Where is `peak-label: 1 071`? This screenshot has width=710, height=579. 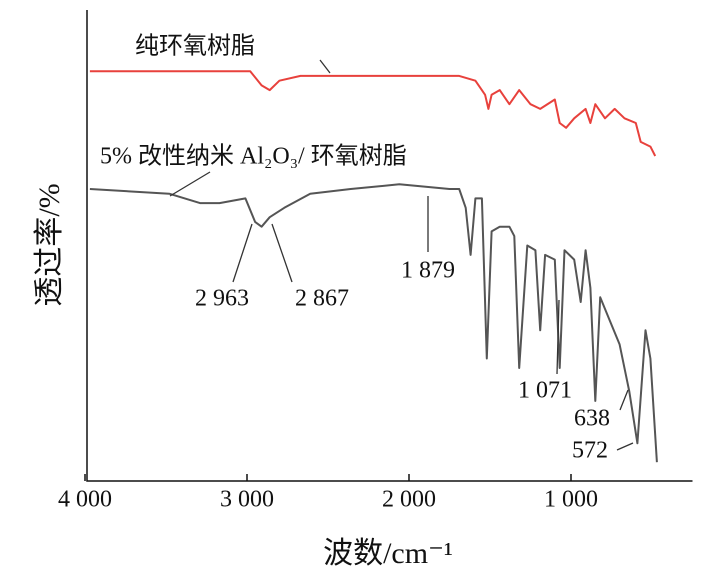 peak-label: 1 071 is located at coordinates (545, 391).